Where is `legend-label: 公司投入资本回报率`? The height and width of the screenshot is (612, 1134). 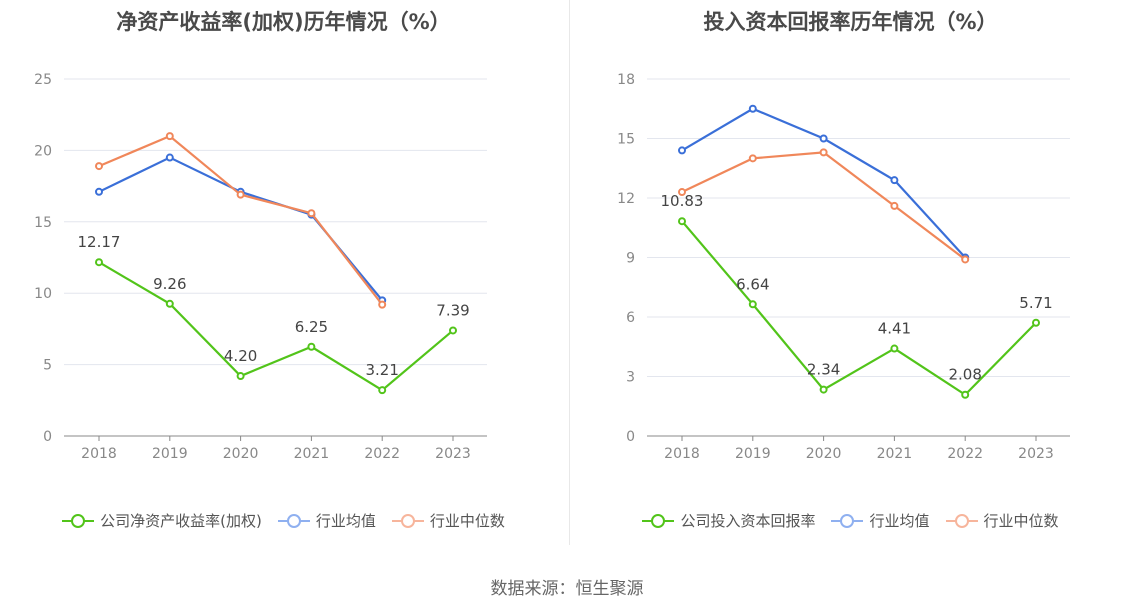 legend-label: 公司投入资本回报率 is located at coordinates (748, 521).